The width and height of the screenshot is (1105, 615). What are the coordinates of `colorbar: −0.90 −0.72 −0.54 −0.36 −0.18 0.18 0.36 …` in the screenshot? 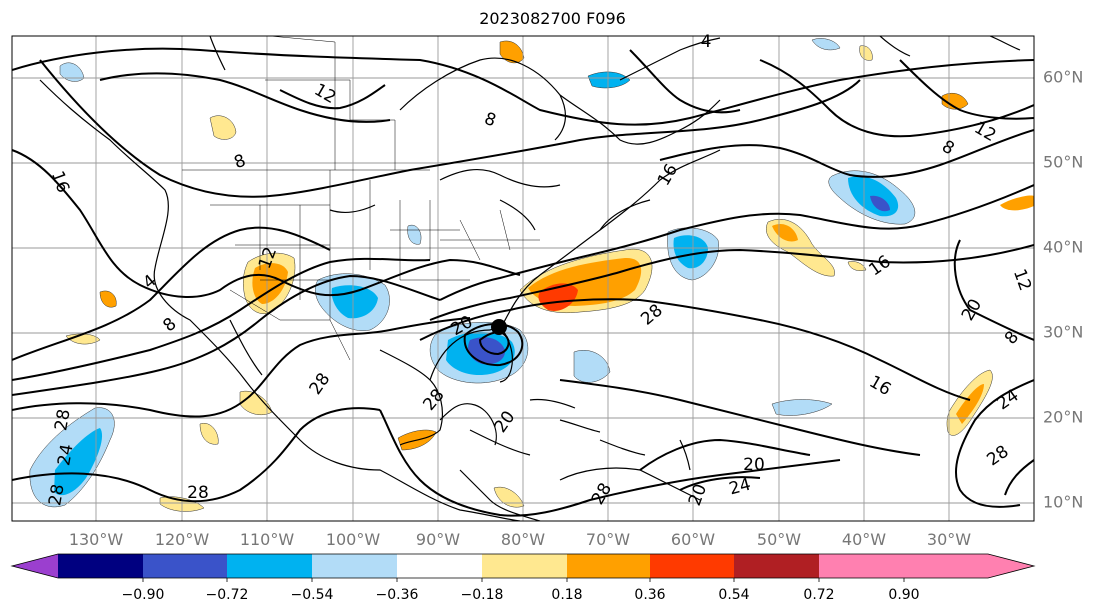 It's located at (523, 578).